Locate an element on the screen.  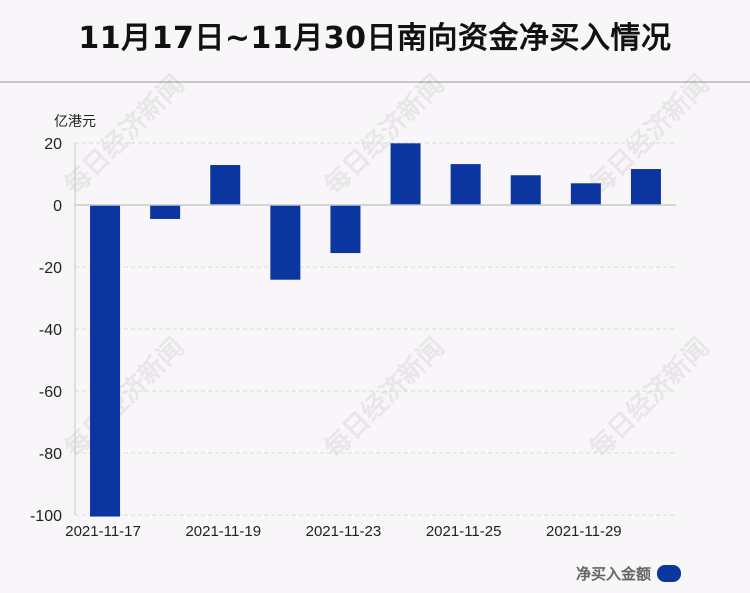
x-tick-label: 2021-11-23 is located at coordinates (344, 531).